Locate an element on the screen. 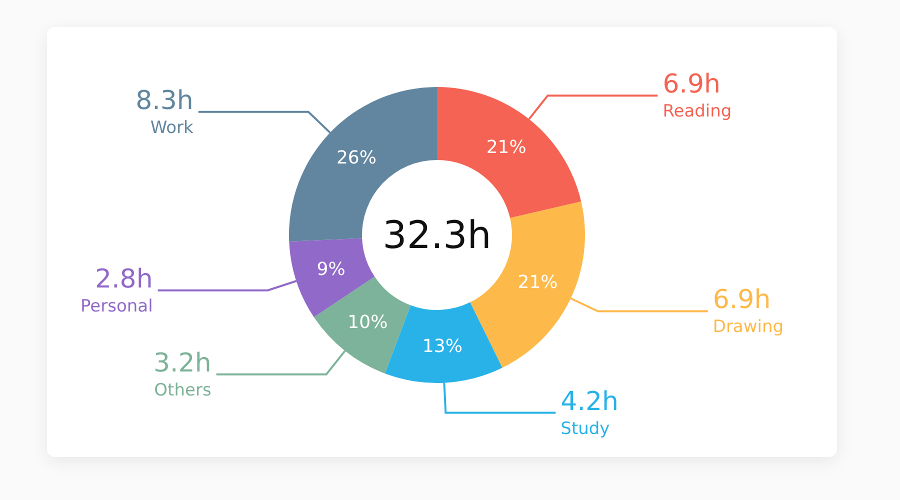  data-label: 8.3h is located at coordinates (165, 101).